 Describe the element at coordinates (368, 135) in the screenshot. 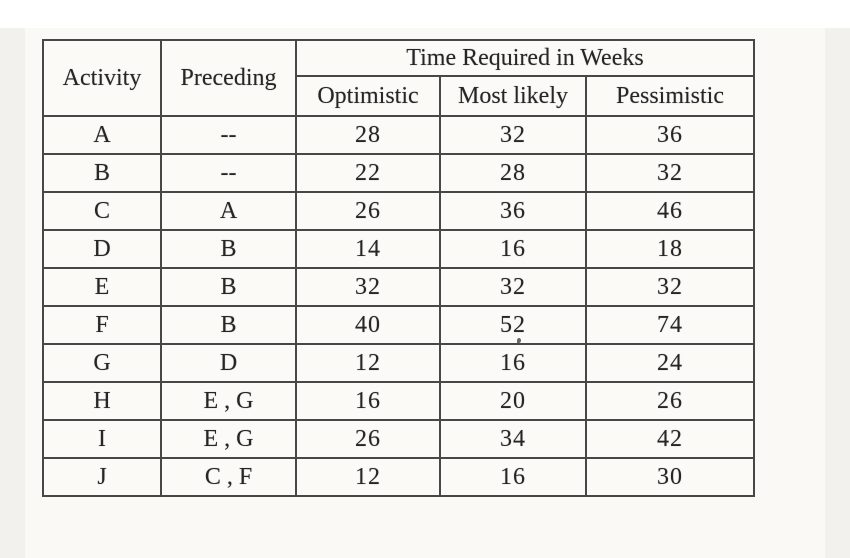

I see `optimistic-cell: 28` at that location.